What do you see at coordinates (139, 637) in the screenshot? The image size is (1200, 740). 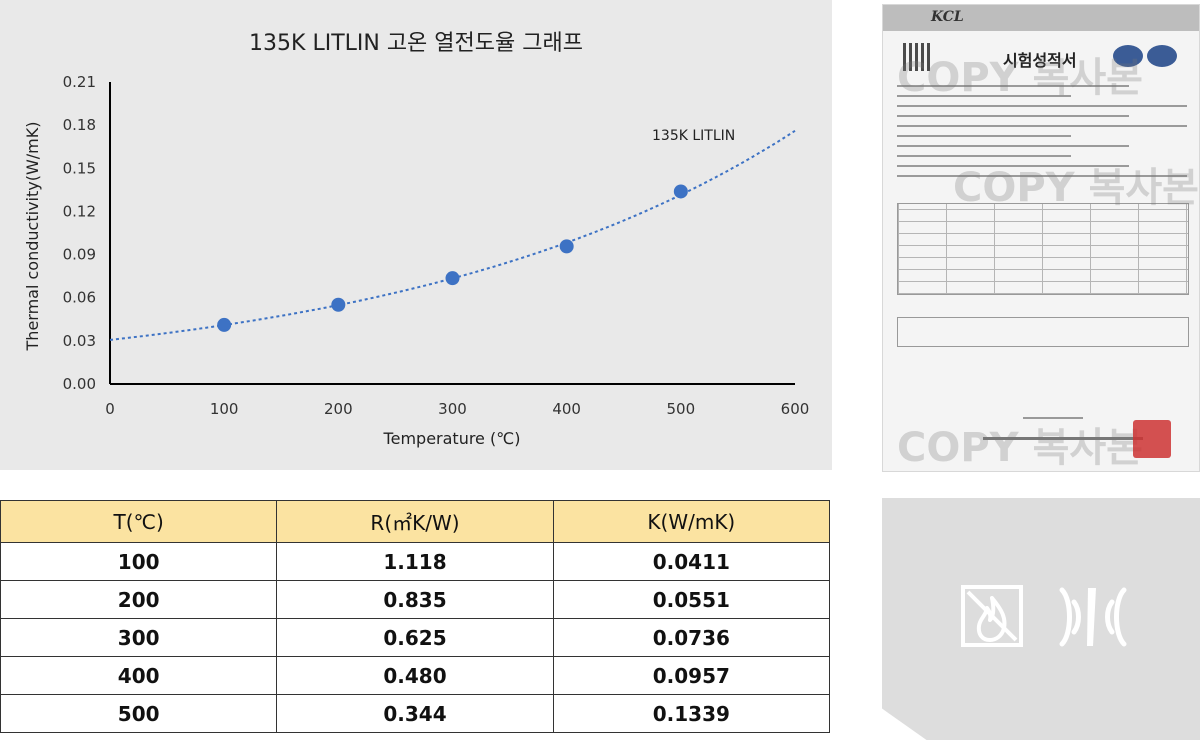 I see `cell-temperature: 300` at bounding box center [139, 637].